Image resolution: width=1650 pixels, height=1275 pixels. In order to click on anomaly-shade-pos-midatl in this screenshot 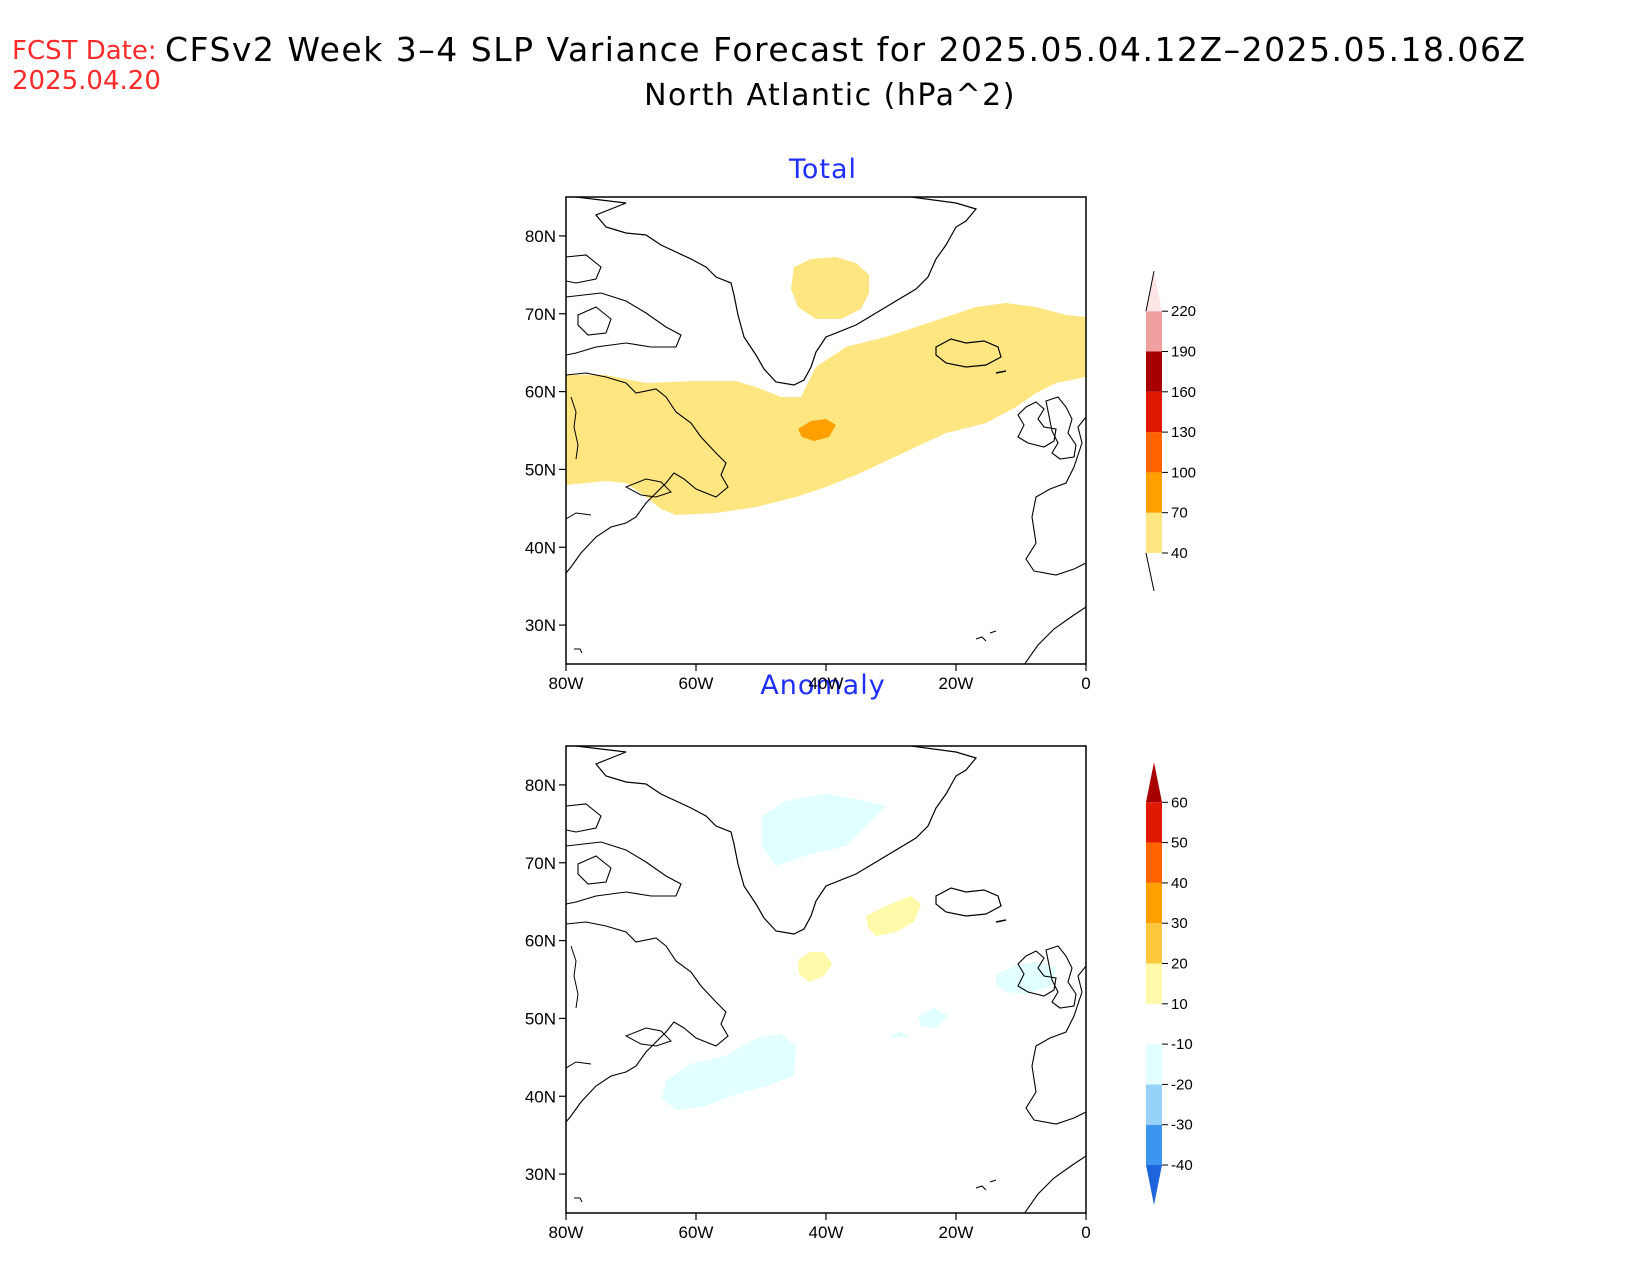, I will do `click(815, 967)`.